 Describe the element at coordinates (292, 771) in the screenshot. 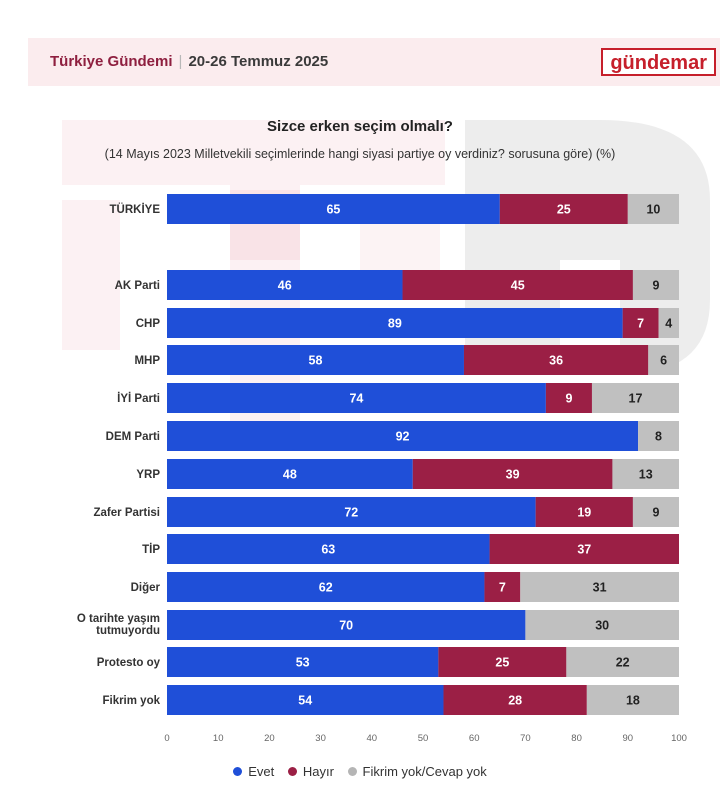

I see `legend-dot-hayir` at that location.